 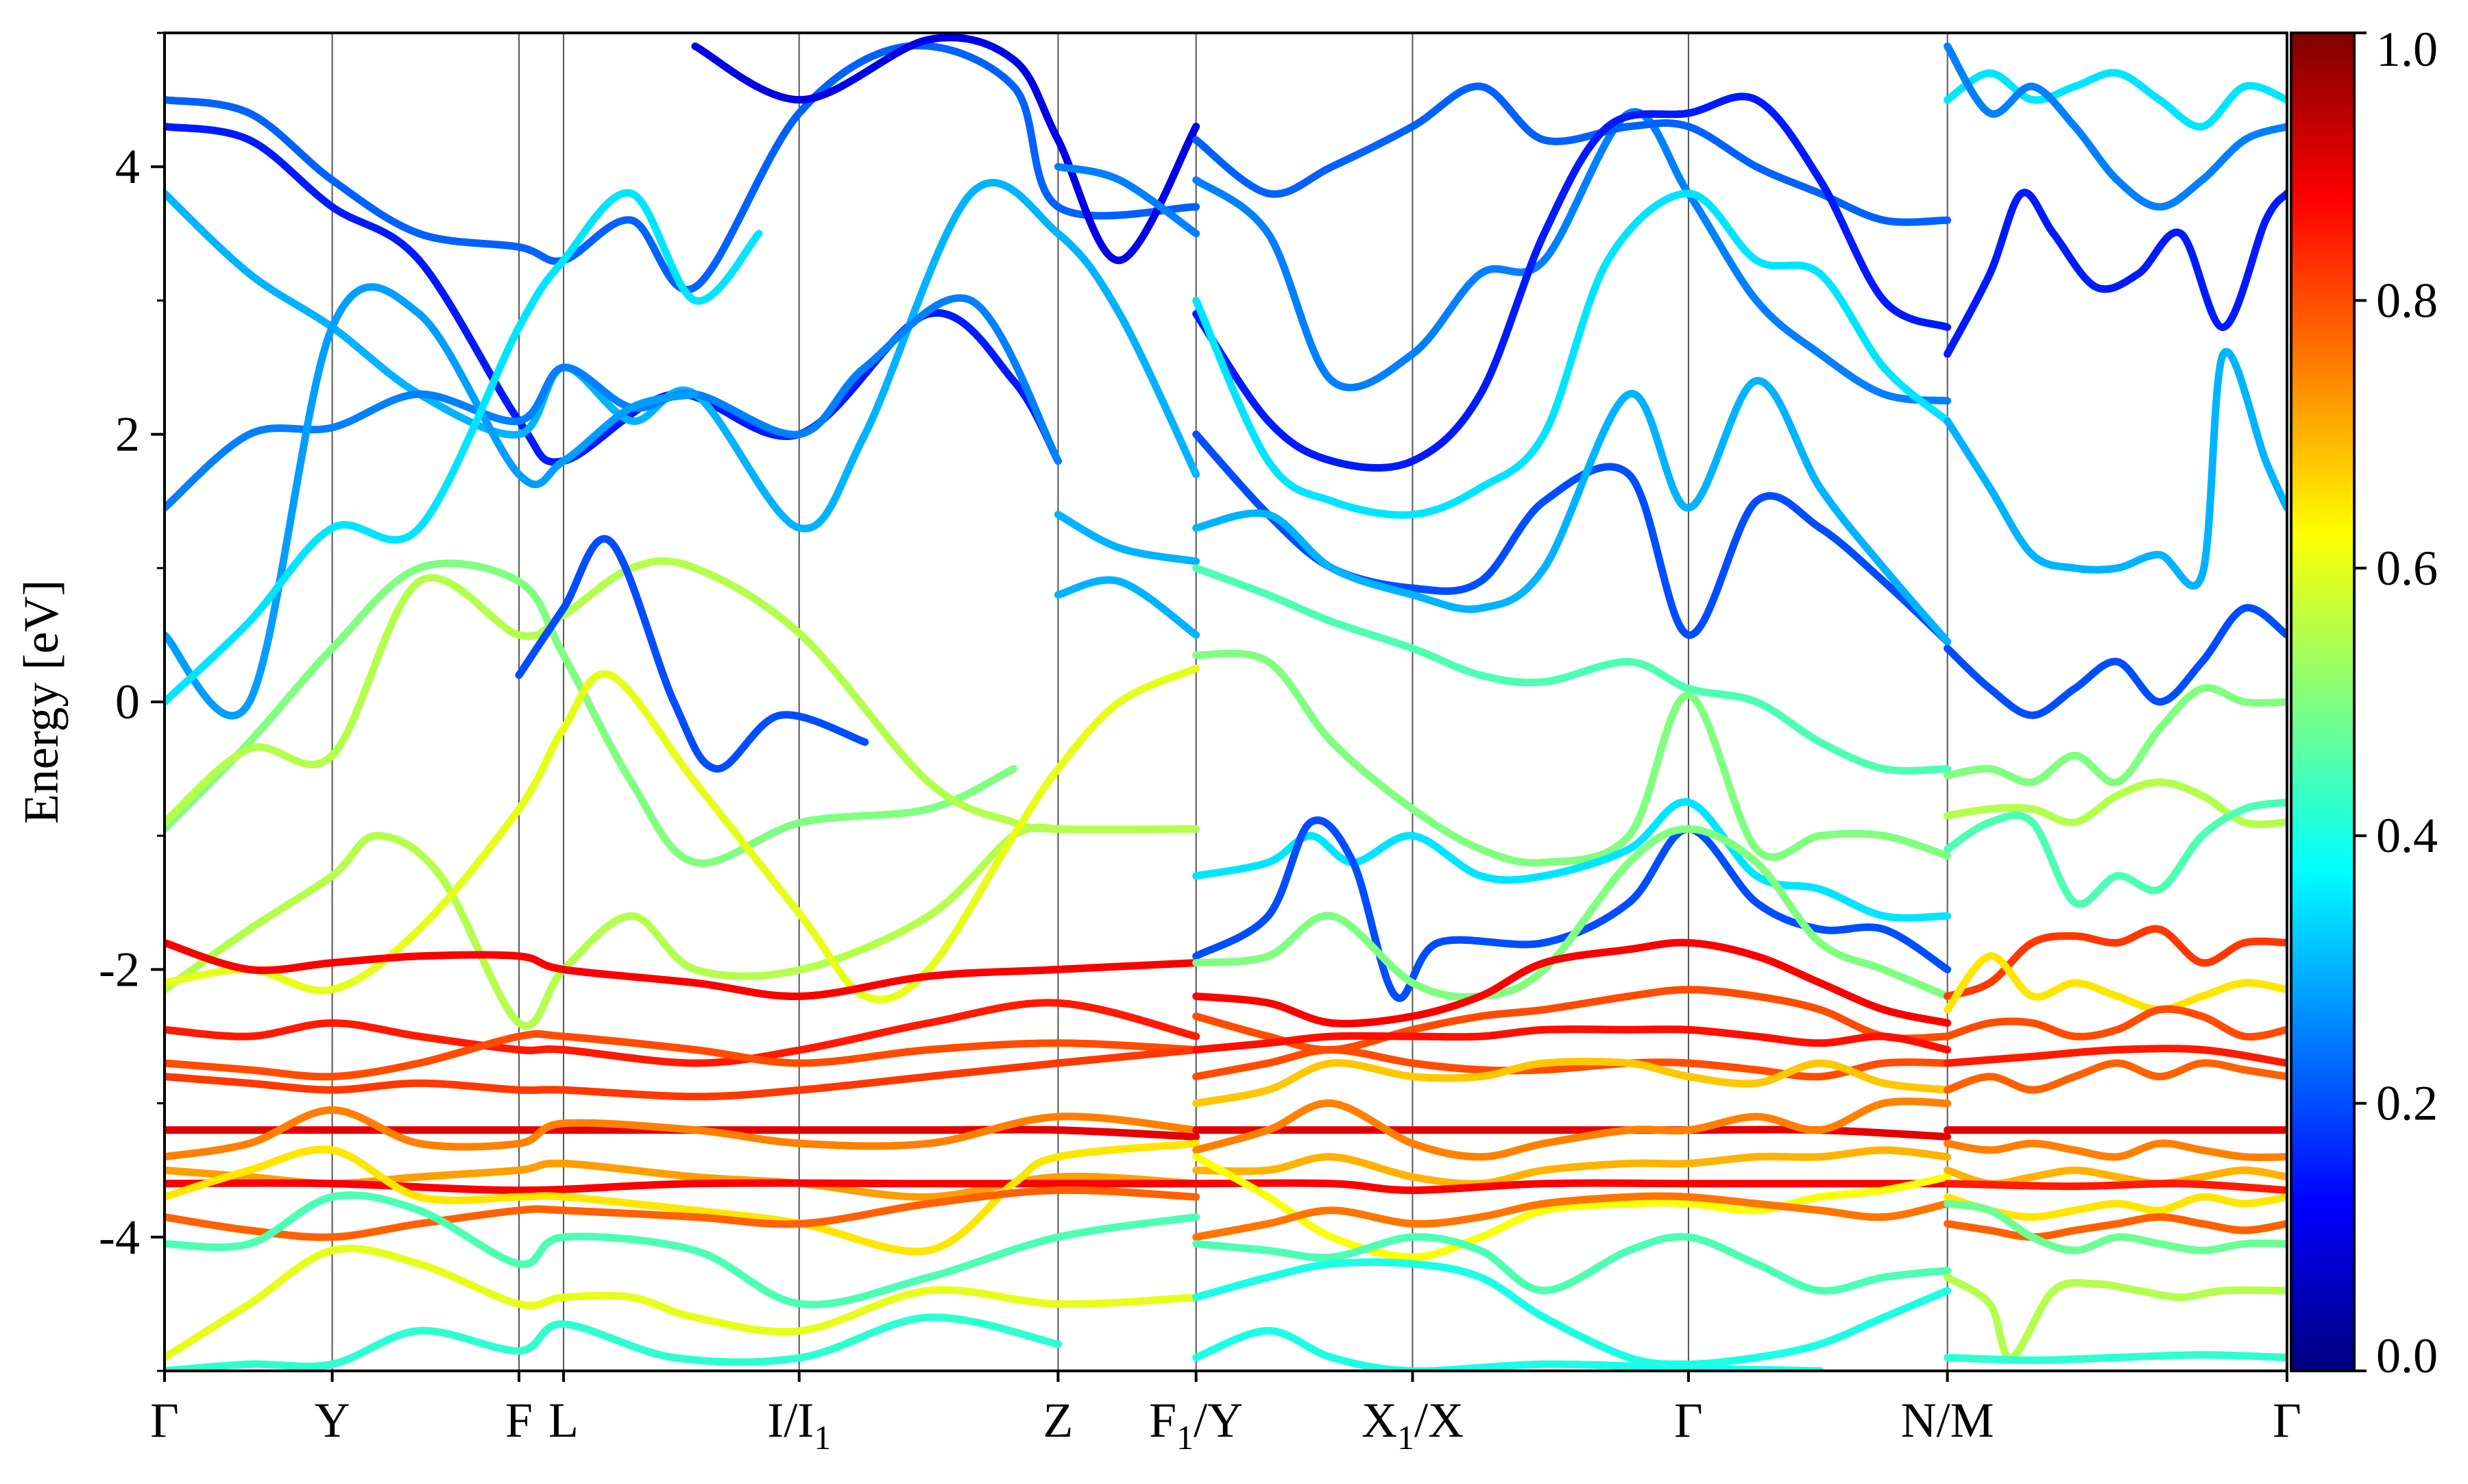 I want to click on x-tick-label-3: L, so click(x=564, y=1420).